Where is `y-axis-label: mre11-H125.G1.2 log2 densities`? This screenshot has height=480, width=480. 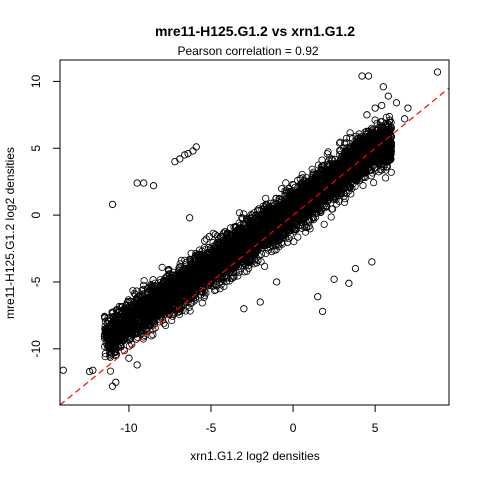 y-axis-label: mre11-H125.G1.2 log2 densities is located at coordinates (10, 233).